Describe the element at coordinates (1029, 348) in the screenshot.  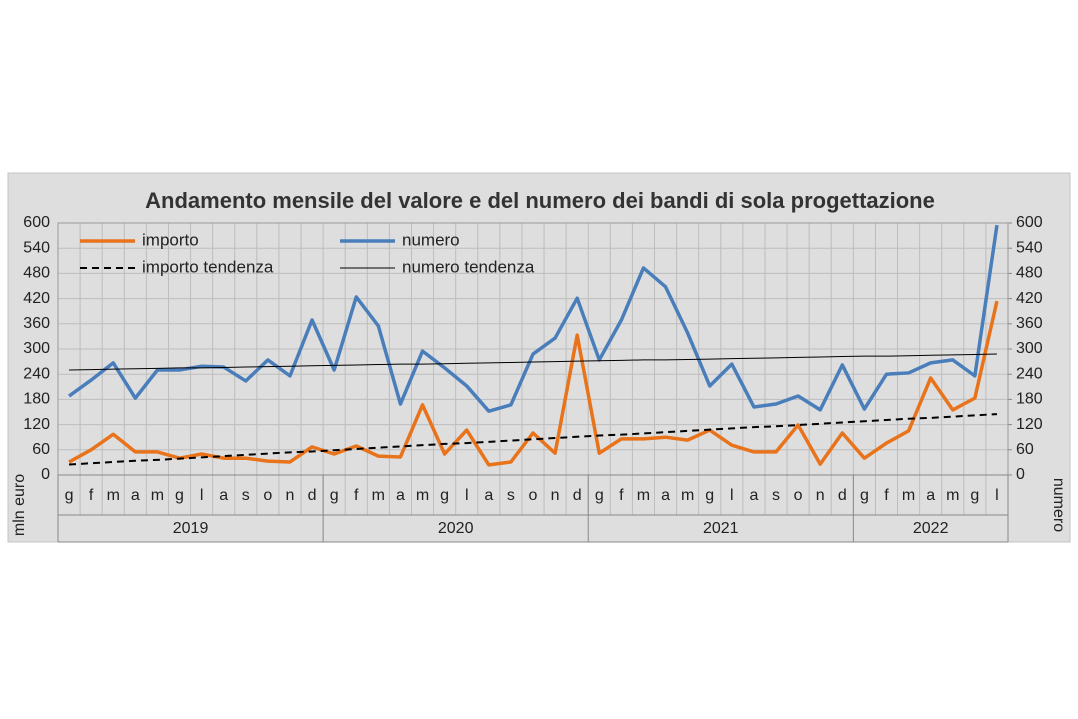
I see `y2-tick-label: 300` at that location.